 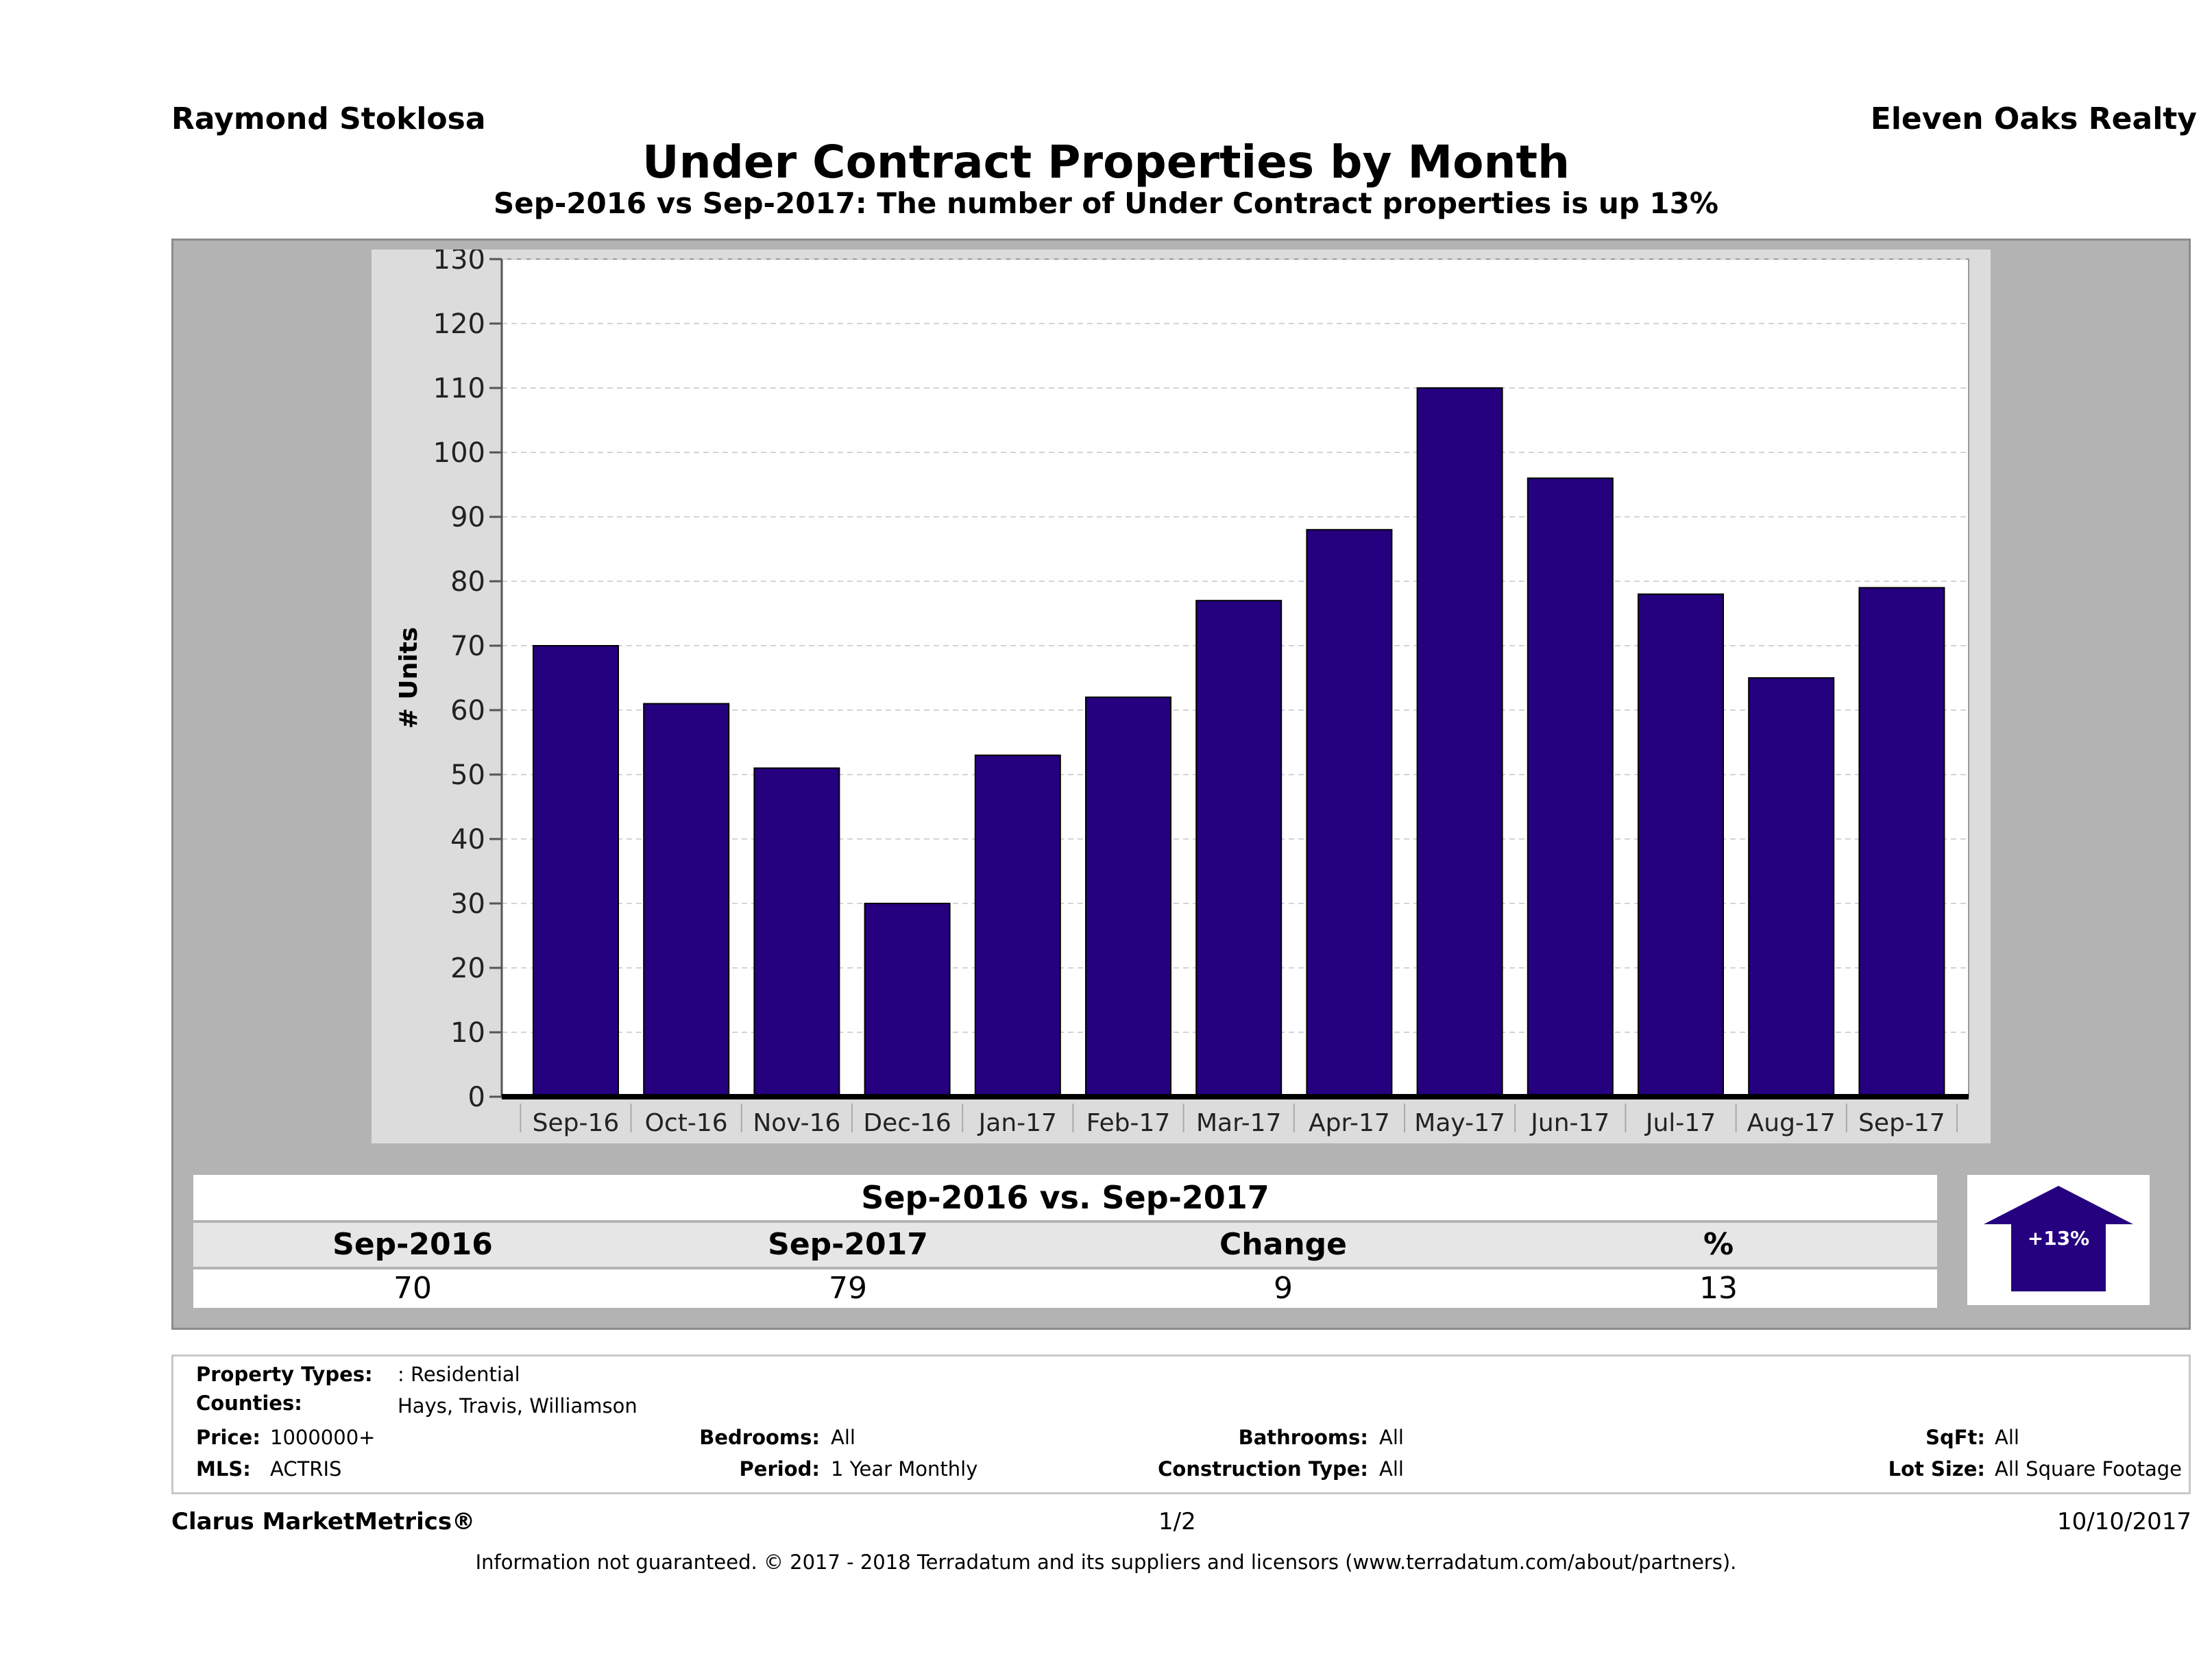 I want to click on footer-date: 10/10/2017, so click(x=2124, y=1521).